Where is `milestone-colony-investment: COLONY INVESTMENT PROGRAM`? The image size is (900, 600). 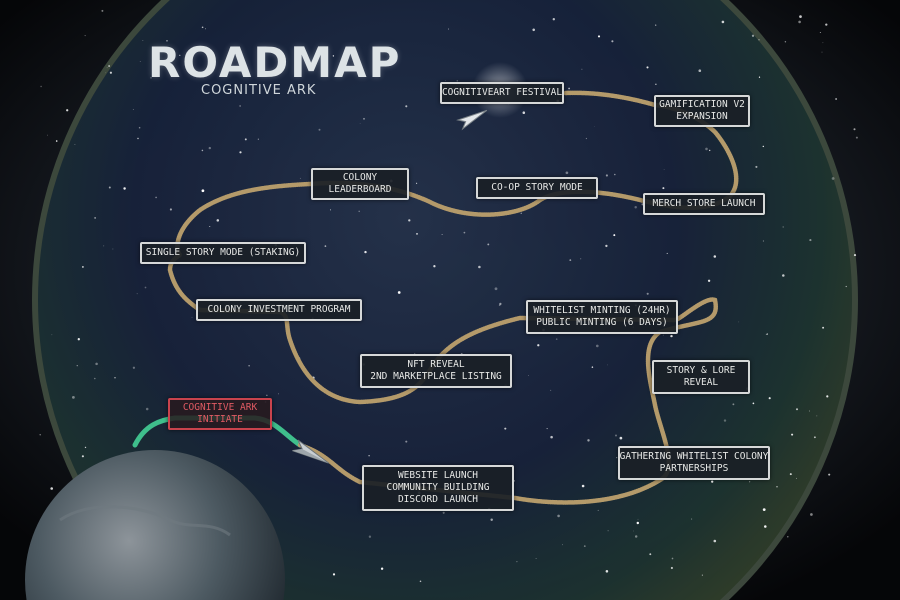
milestone-colony-investment: COLONY INVESTMENT PROGRAM is located at coordinates (279, 310).